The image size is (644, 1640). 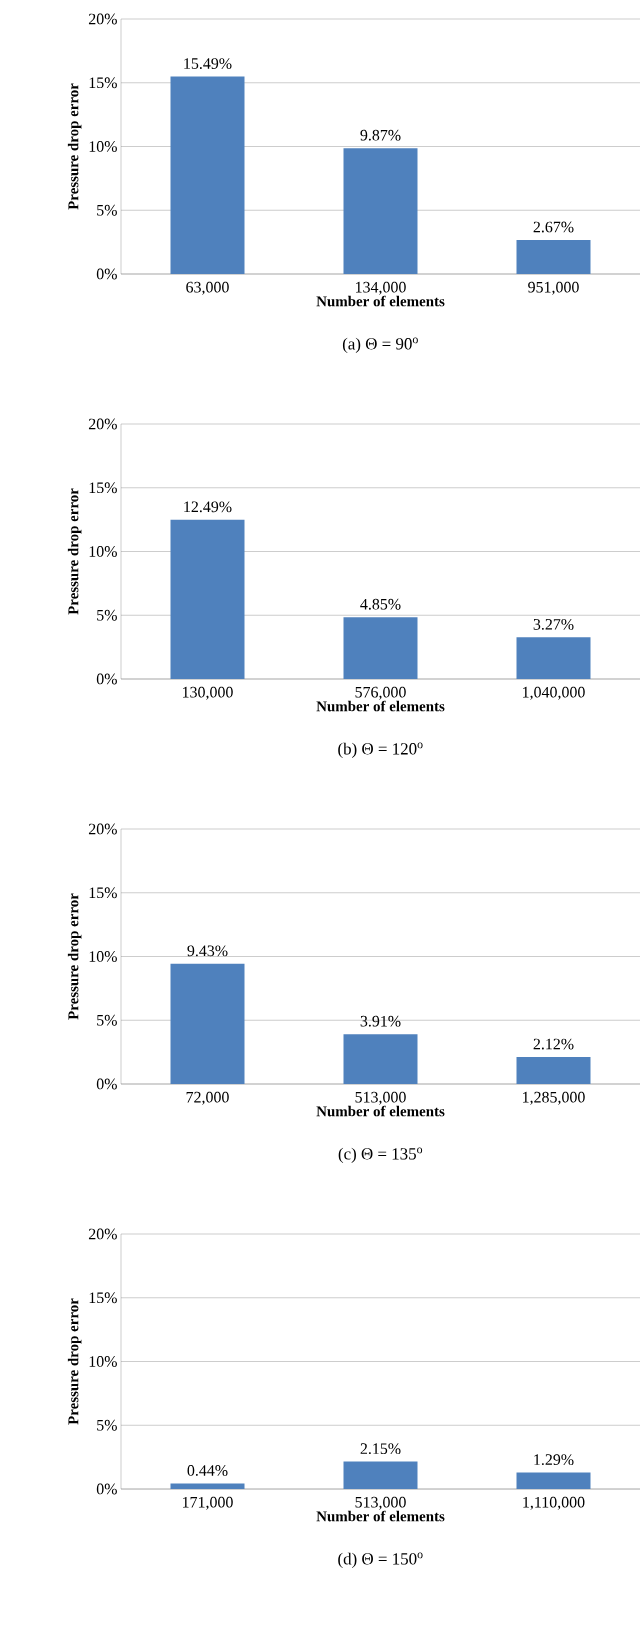 What do you see at coordinates (208, 507) in the screenshot?
I see `data-label: 12.49%` at bounding box center [208, 507].